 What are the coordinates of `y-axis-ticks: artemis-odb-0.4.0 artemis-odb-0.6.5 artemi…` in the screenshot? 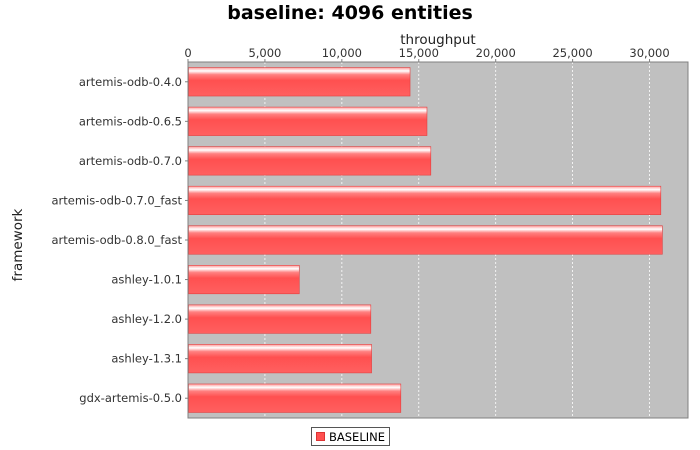 It's located at (119, 240).